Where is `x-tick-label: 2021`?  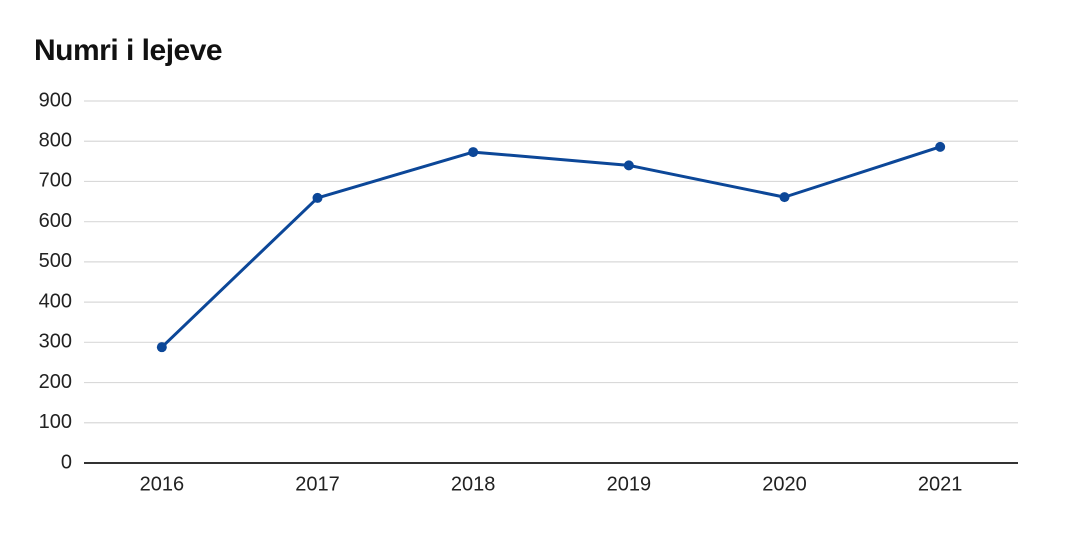 x-tick-label: 2021 is located at coordinates (940, 484).